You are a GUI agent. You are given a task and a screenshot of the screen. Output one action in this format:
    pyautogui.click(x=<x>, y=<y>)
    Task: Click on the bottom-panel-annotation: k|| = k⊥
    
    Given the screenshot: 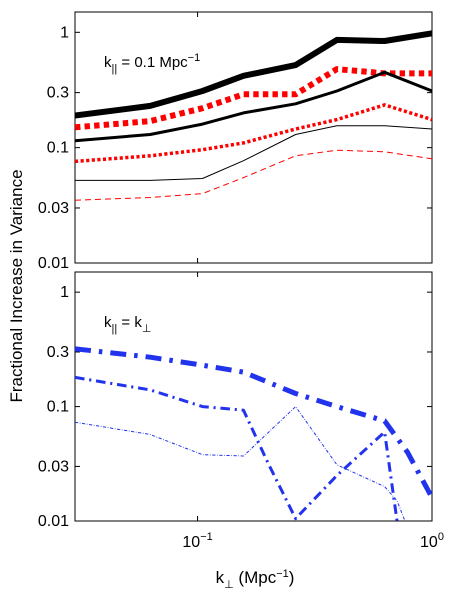 What is the action you would take?
    pyautogui.click(x=127, y=324)
    